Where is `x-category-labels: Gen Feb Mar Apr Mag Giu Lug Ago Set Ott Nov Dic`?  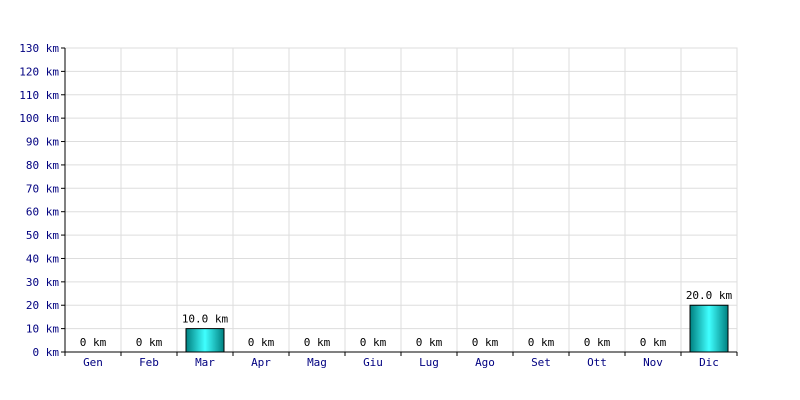
x-category-labels: Gen Feb Mar Apr Mag Giu Lug Ago Set Ott Nov Dic is located at coordinates (401, 362).